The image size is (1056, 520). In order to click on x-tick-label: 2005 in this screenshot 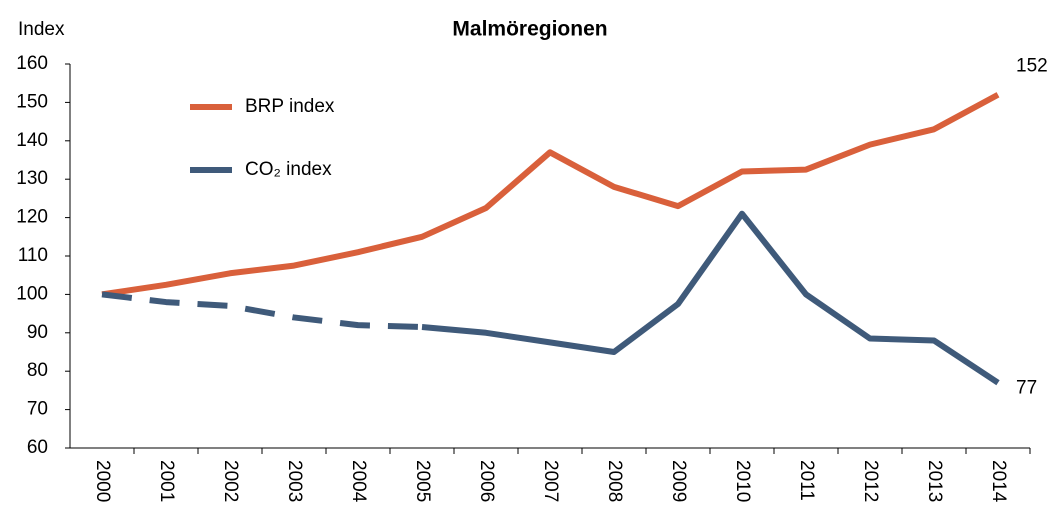, I will do `click(422, 481)`.